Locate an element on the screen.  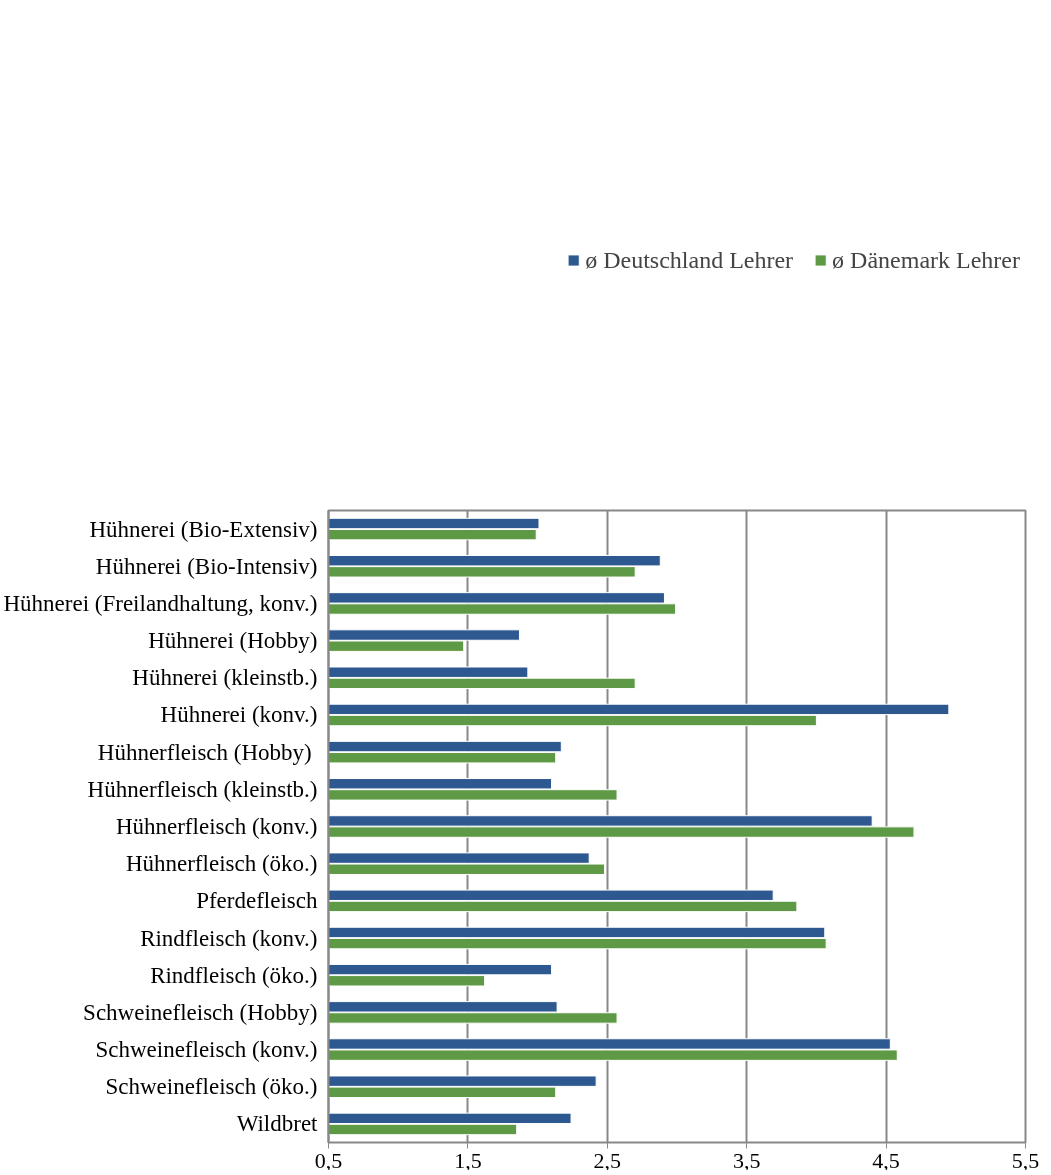
y-tick-label: Hühnerei (Hobby) is located at coordinates (233, 641).